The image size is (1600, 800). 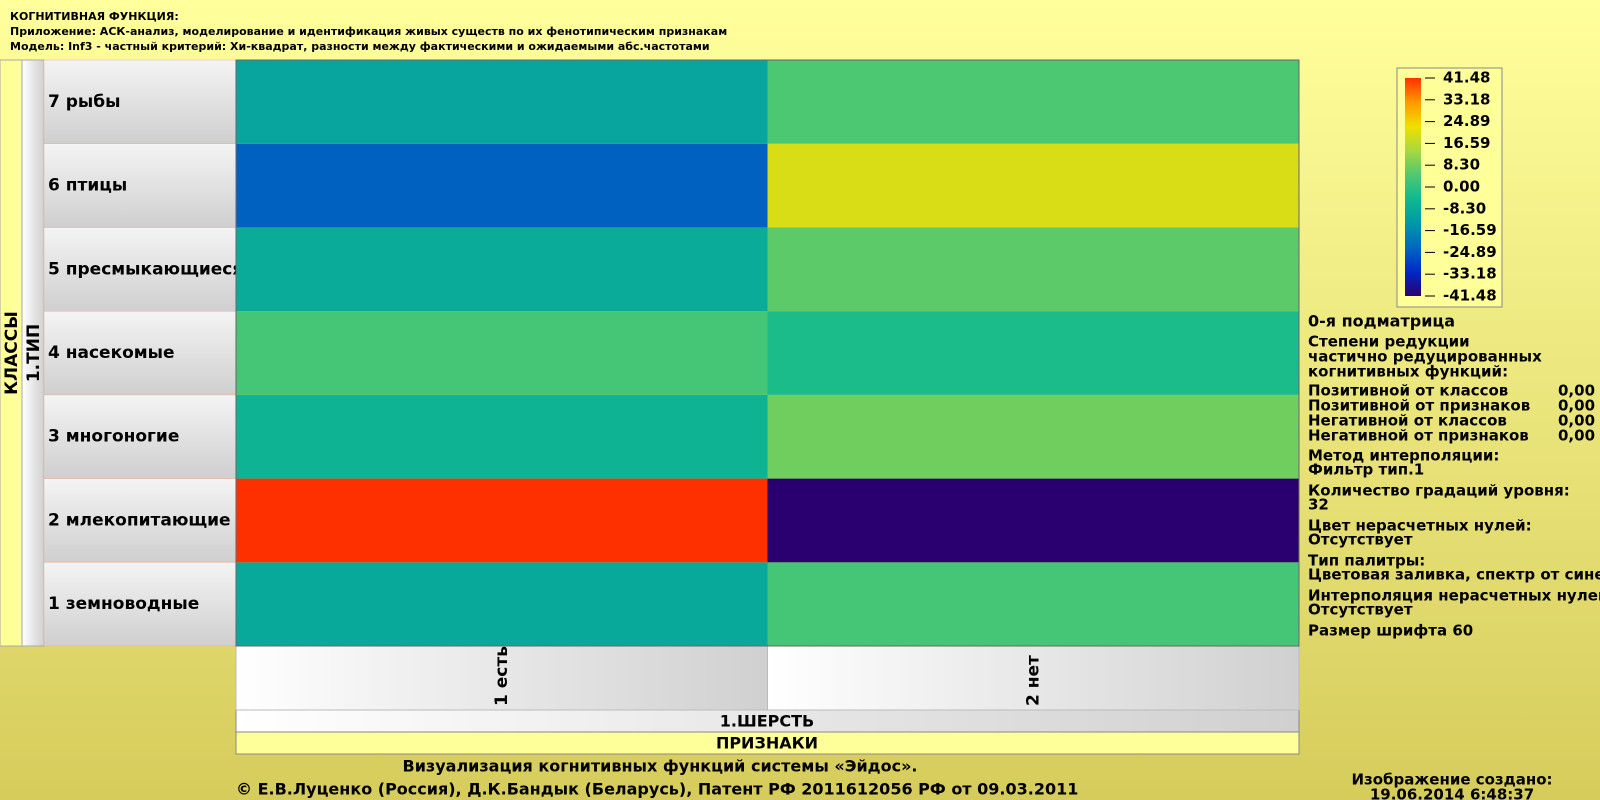 I want to click on panel-setting: Метод интерполяции:, so click(x=1403, y=456).